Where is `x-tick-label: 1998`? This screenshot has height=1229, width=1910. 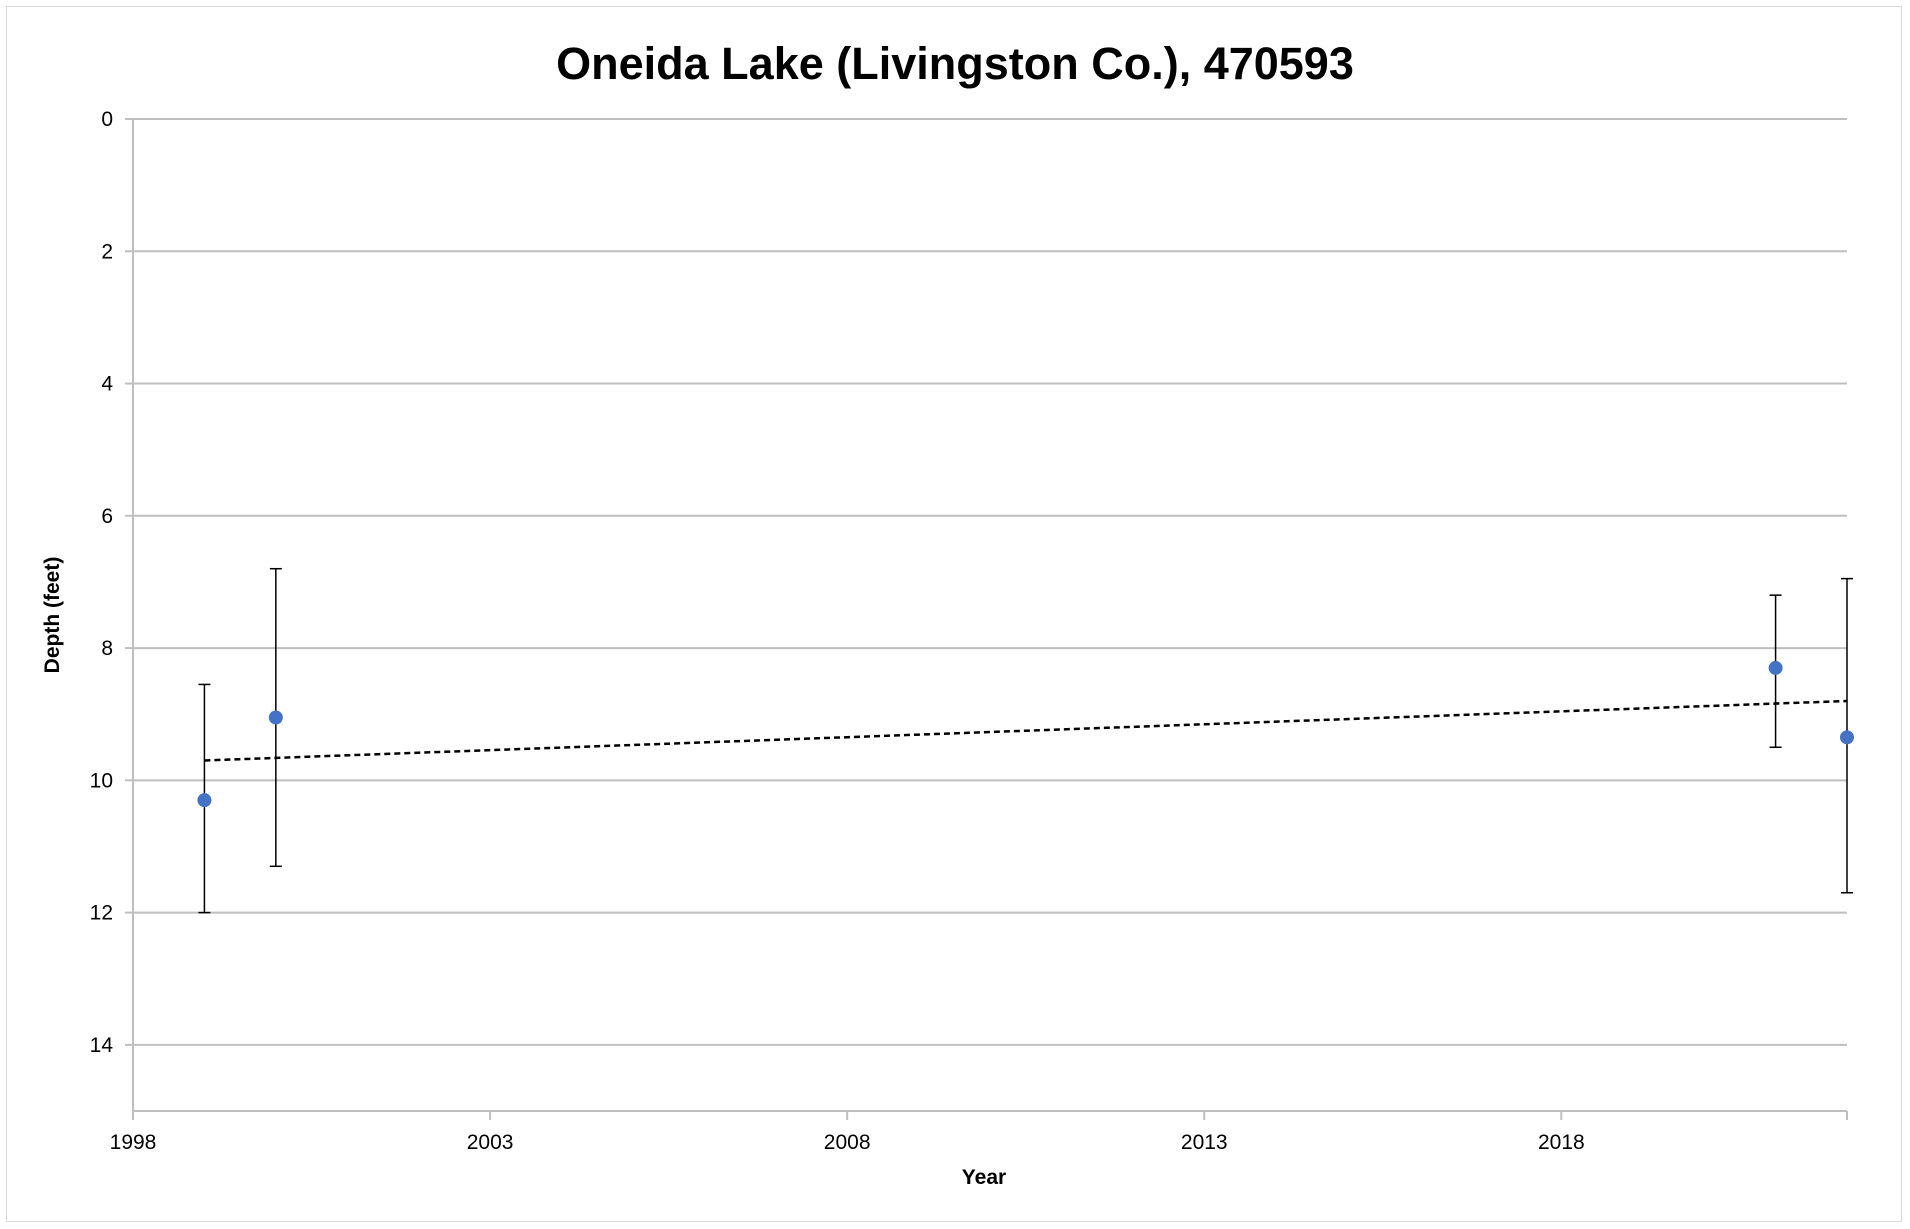 x-tick-label: 1998 is located at coordinates (133, 1142).